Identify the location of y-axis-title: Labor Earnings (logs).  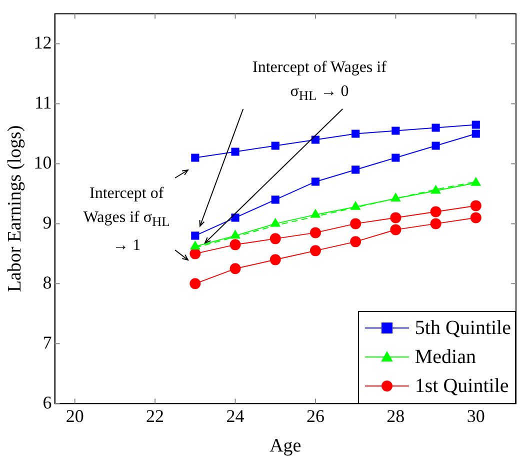
(15, 208).